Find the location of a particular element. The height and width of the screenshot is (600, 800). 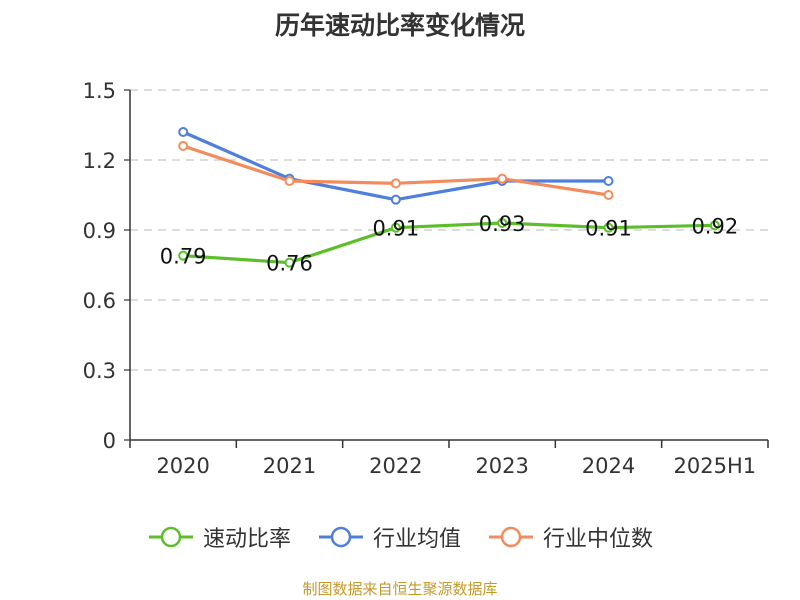

data-label: 0.92 is located at coordinates (714, 226).